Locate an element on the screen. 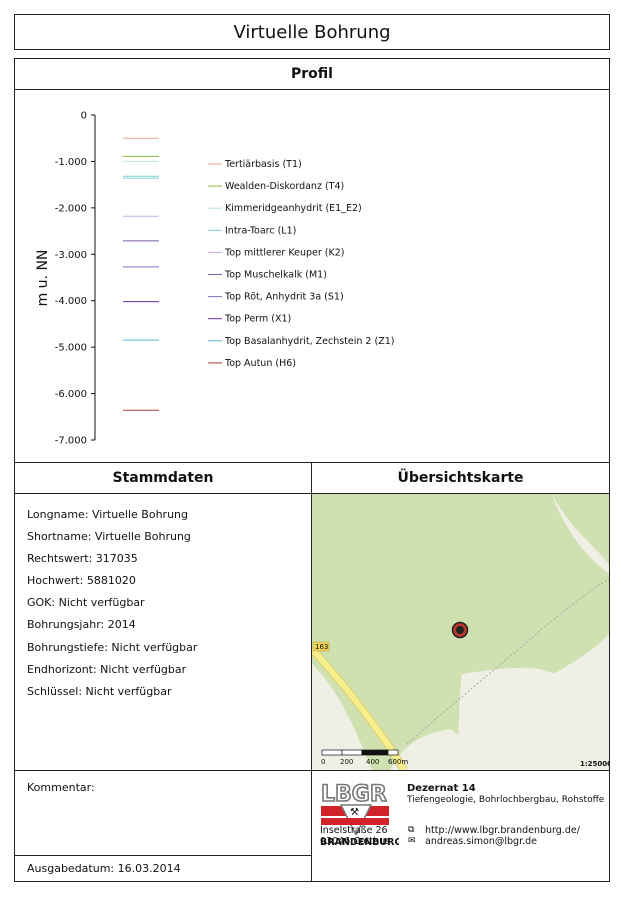 Image resolution: width=622 pixels, height=897 pixels. stamm-rechtswert: Rechtswert: 317035 is located at coordinates (82, 559).